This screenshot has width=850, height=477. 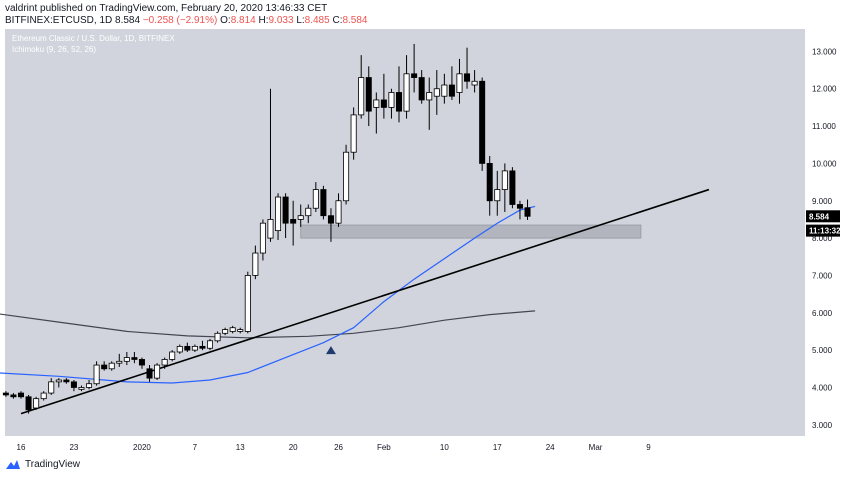 I want to click on support-zone, so click(x=471, y=231).